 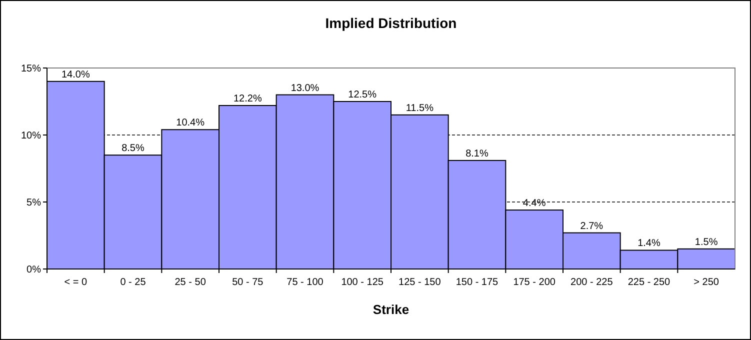 I want to click on x-tick-label: < = 0, so click(x=76, y=282).